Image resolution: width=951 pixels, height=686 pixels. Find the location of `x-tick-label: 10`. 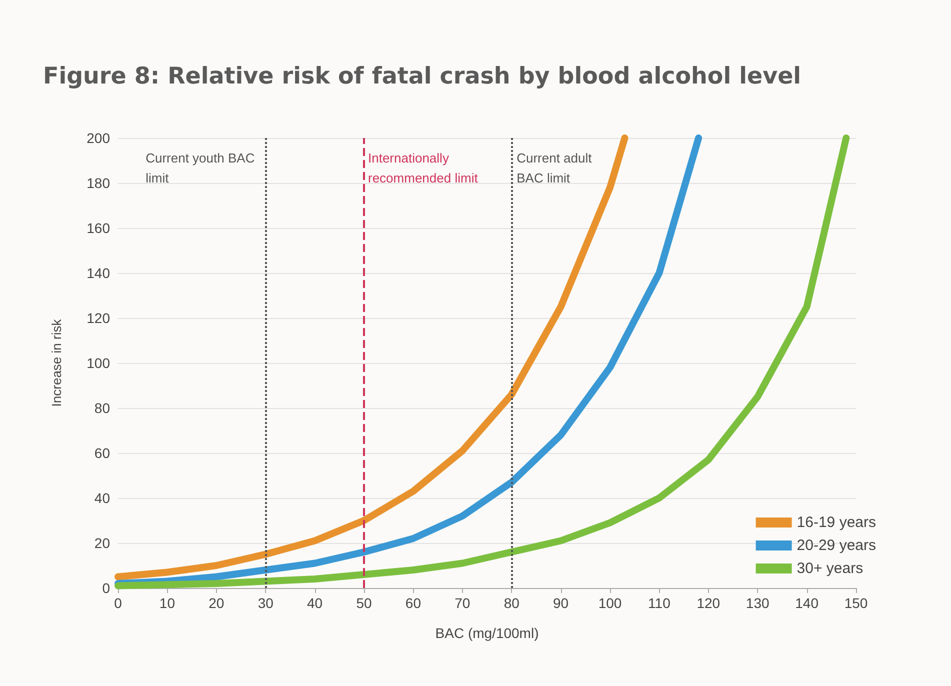

x-tick-label: 10 is located at coordinates (167, 603).